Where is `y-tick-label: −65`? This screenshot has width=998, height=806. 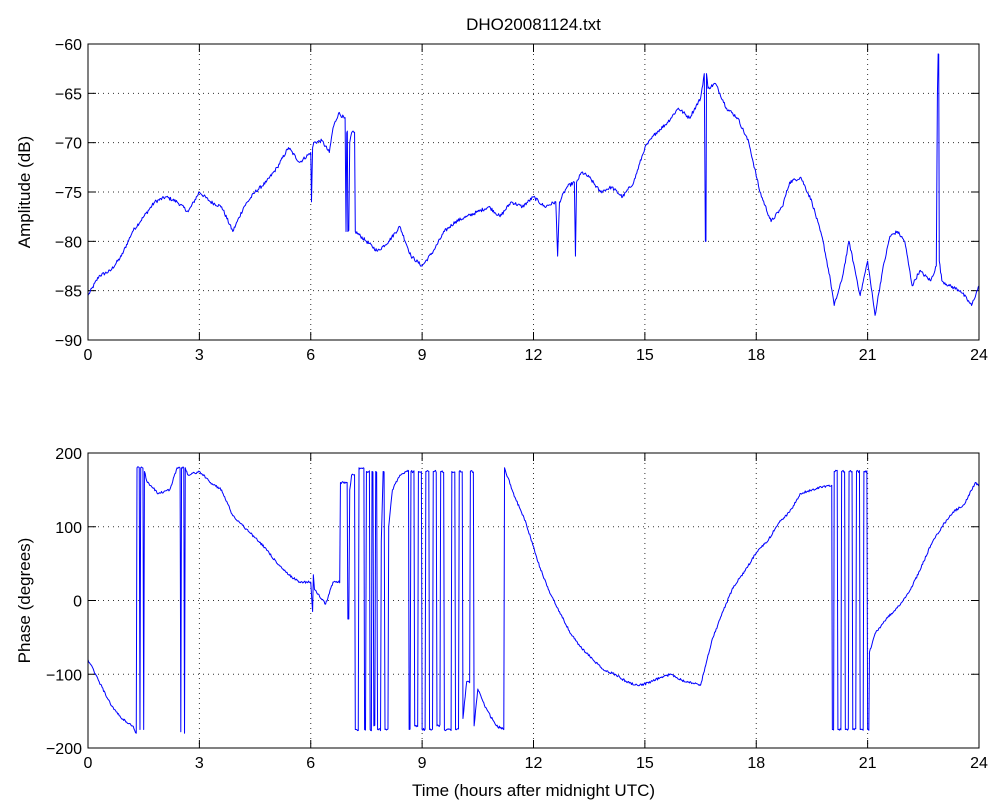 y-tick-label: −65 is located at coordinates (68, 94).